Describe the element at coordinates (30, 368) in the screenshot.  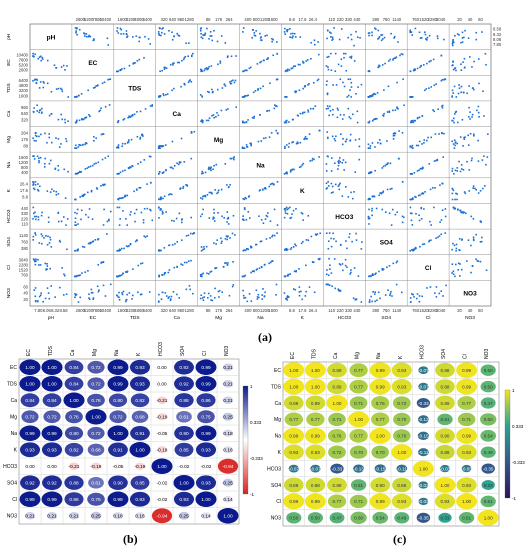
I see `correlation-value: 1.00` at that location.